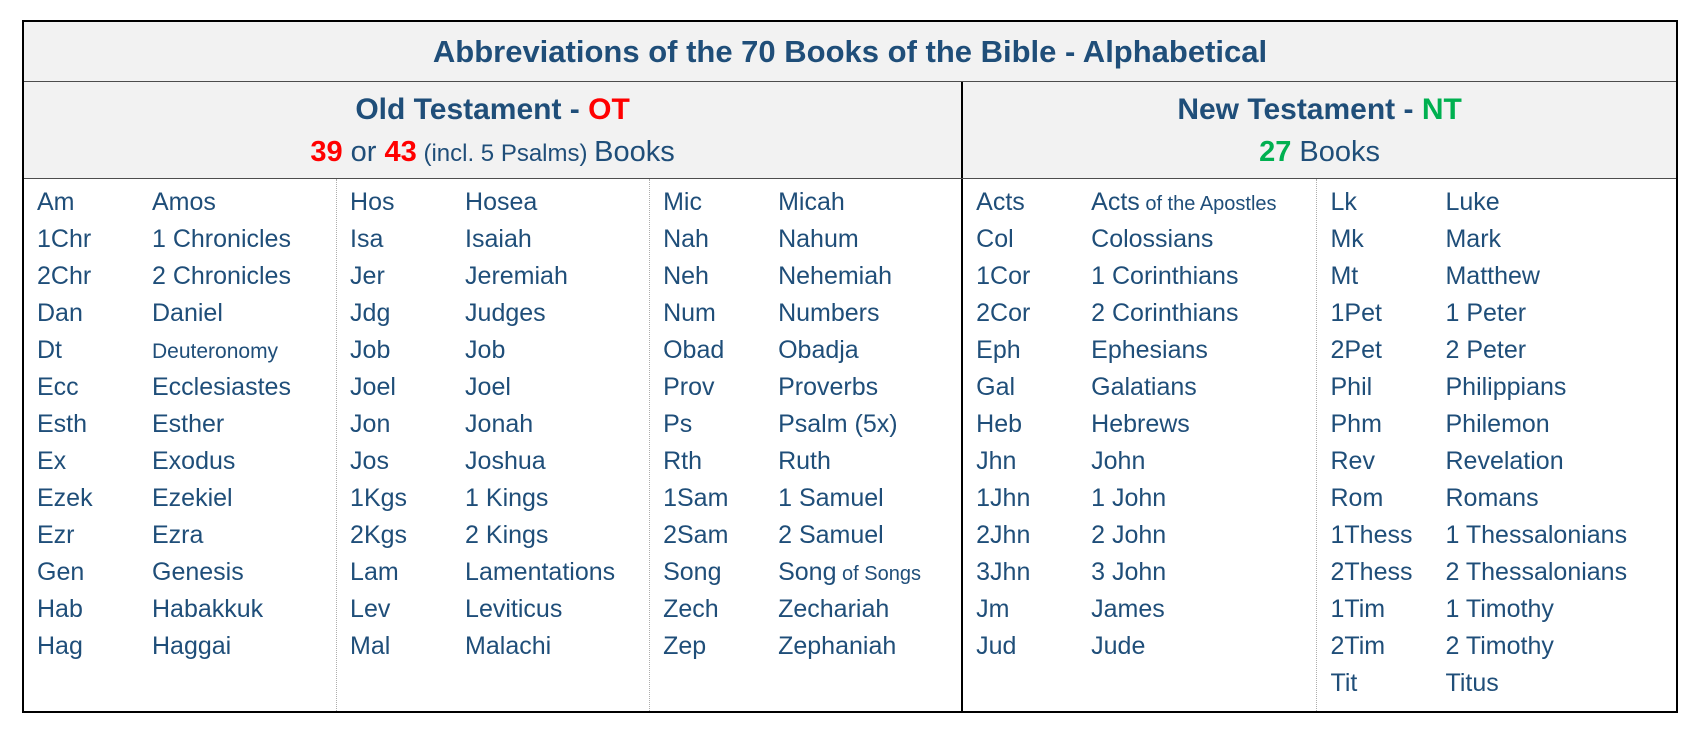  Describe the element at coordinates (186, 350) in the screenshot. I see `book-row: Dt Deuteronomy` at that location.